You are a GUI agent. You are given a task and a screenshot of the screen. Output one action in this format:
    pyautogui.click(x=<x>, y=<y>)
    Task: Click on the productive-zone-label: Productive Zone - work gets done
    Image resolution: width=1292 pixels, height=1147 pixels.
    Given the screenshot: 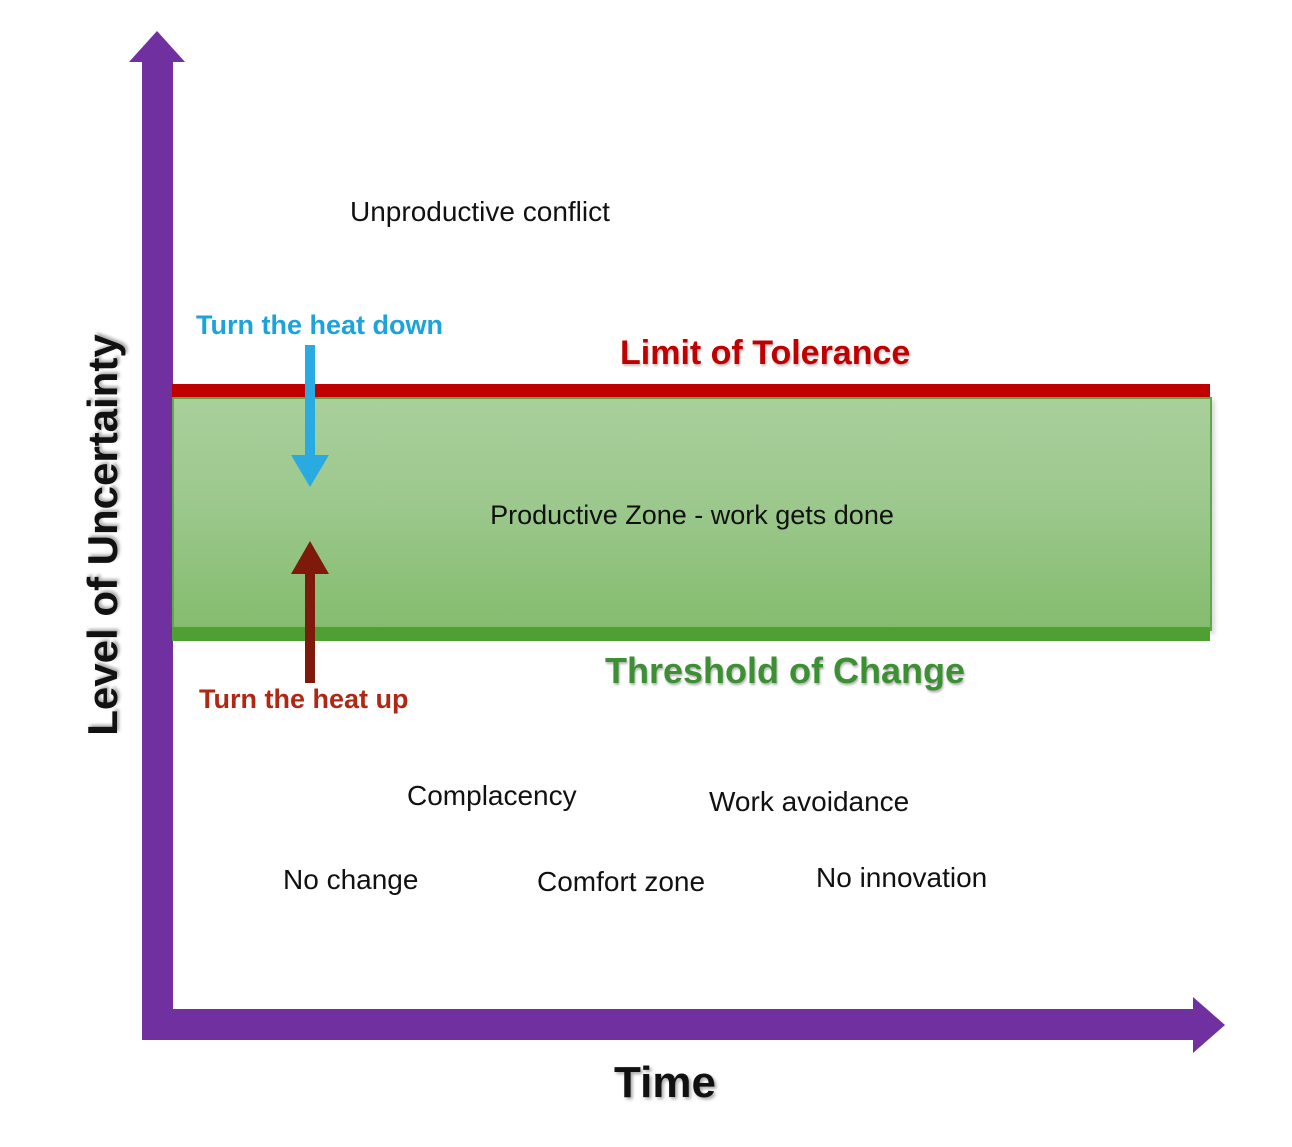 What is the action you would take?
    pyautogui.click(x=692, y=515)
    